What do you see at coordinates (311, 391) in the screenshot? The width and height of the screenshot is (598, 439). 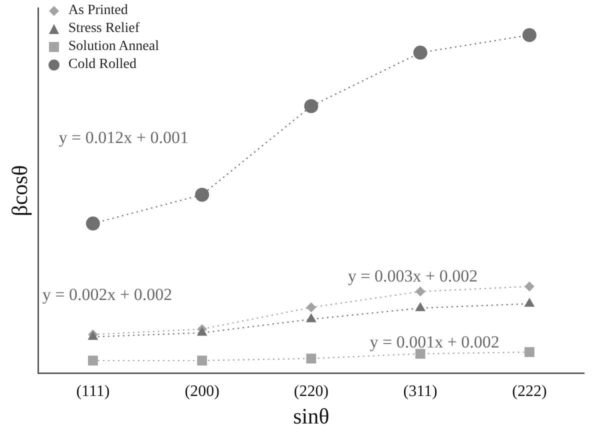 I see `x-tick-label: (220)` at bounding box center [311, 391].